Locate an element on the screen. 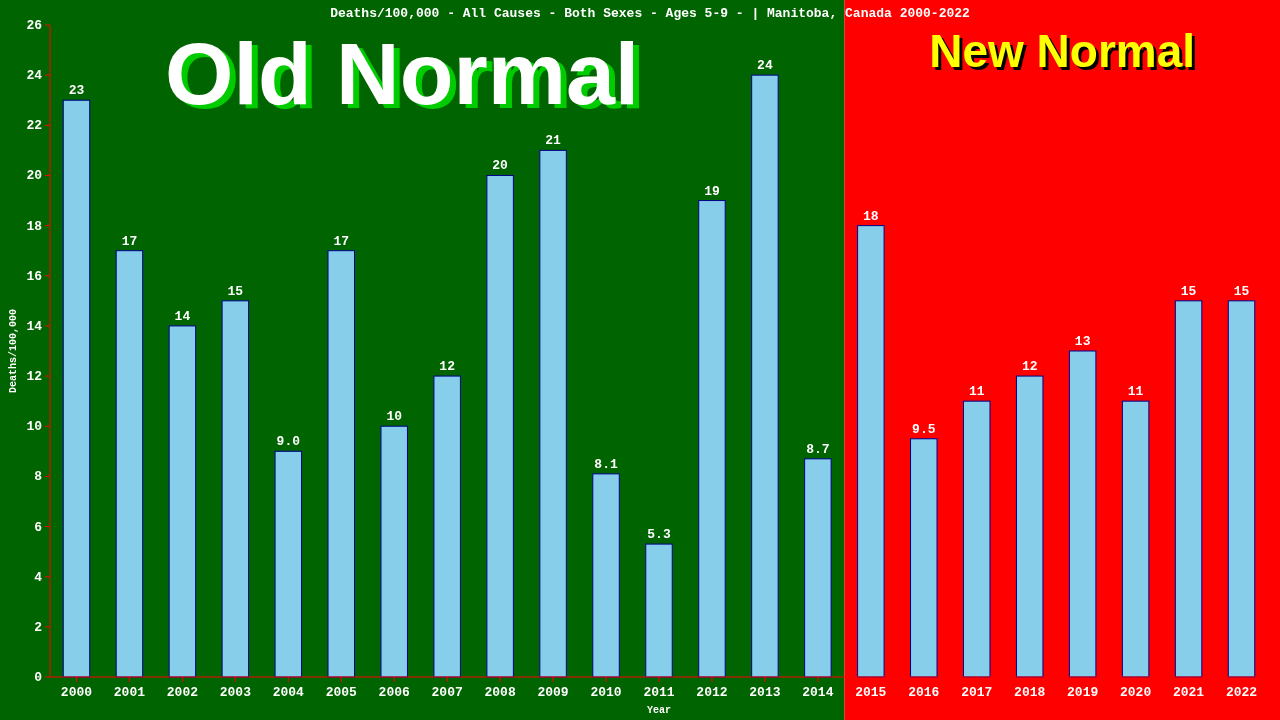 Image resolution: width=1280 pixels, height=720 pixels. y-tick-label: 24 is located at coordinates (34, 76).